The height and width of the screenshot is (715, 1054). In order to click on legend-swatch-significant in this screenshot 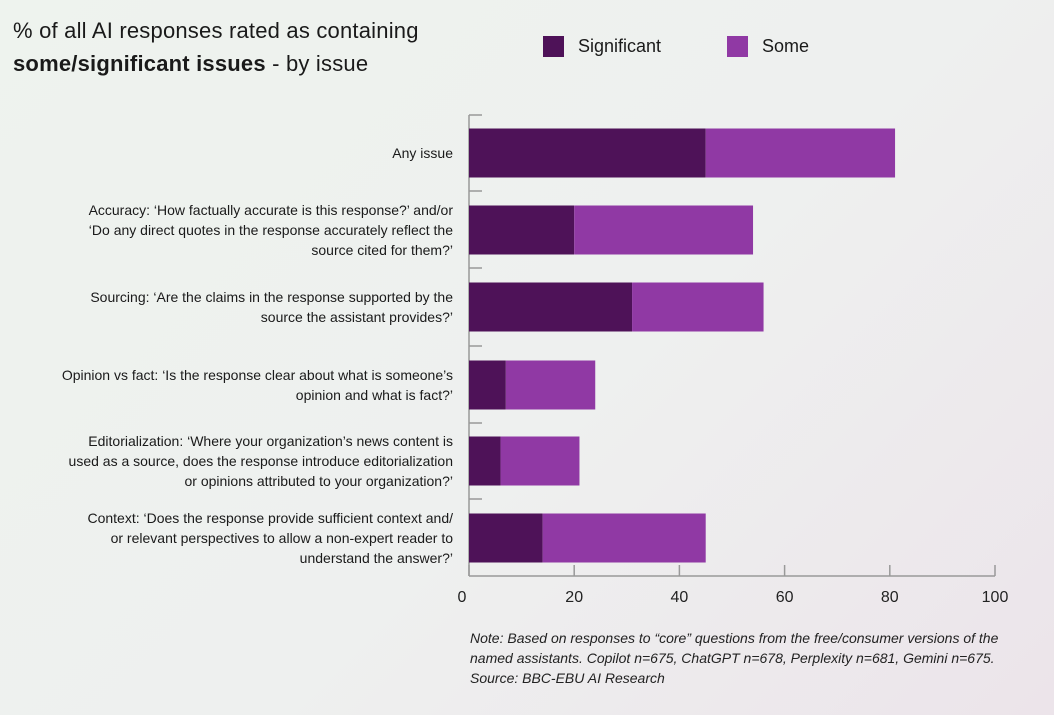, I will do `click(553, 46)`.